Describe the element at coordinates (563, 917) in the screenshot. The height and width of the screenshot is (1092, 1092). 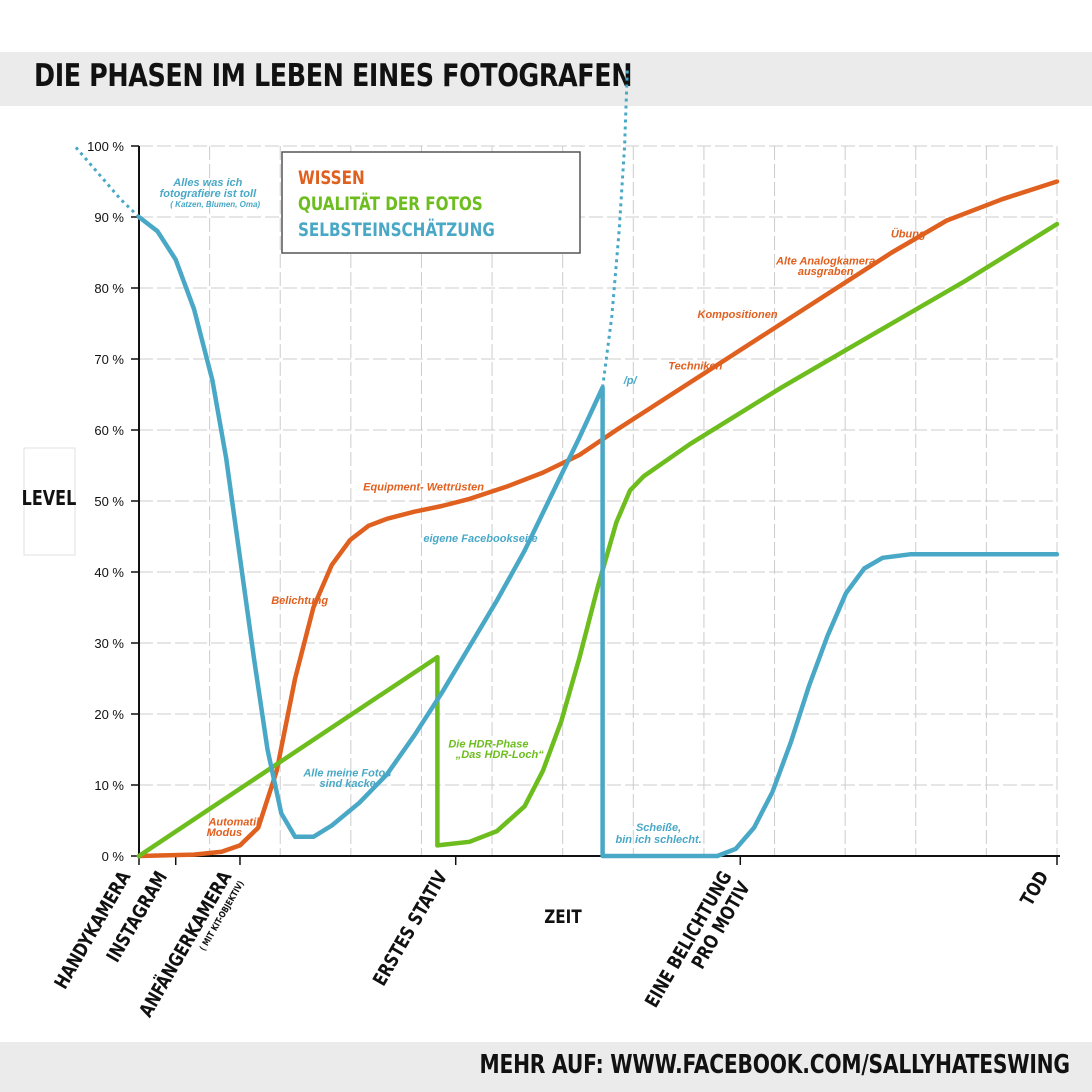
I see `x-axis-label: ZEIT` at that location.